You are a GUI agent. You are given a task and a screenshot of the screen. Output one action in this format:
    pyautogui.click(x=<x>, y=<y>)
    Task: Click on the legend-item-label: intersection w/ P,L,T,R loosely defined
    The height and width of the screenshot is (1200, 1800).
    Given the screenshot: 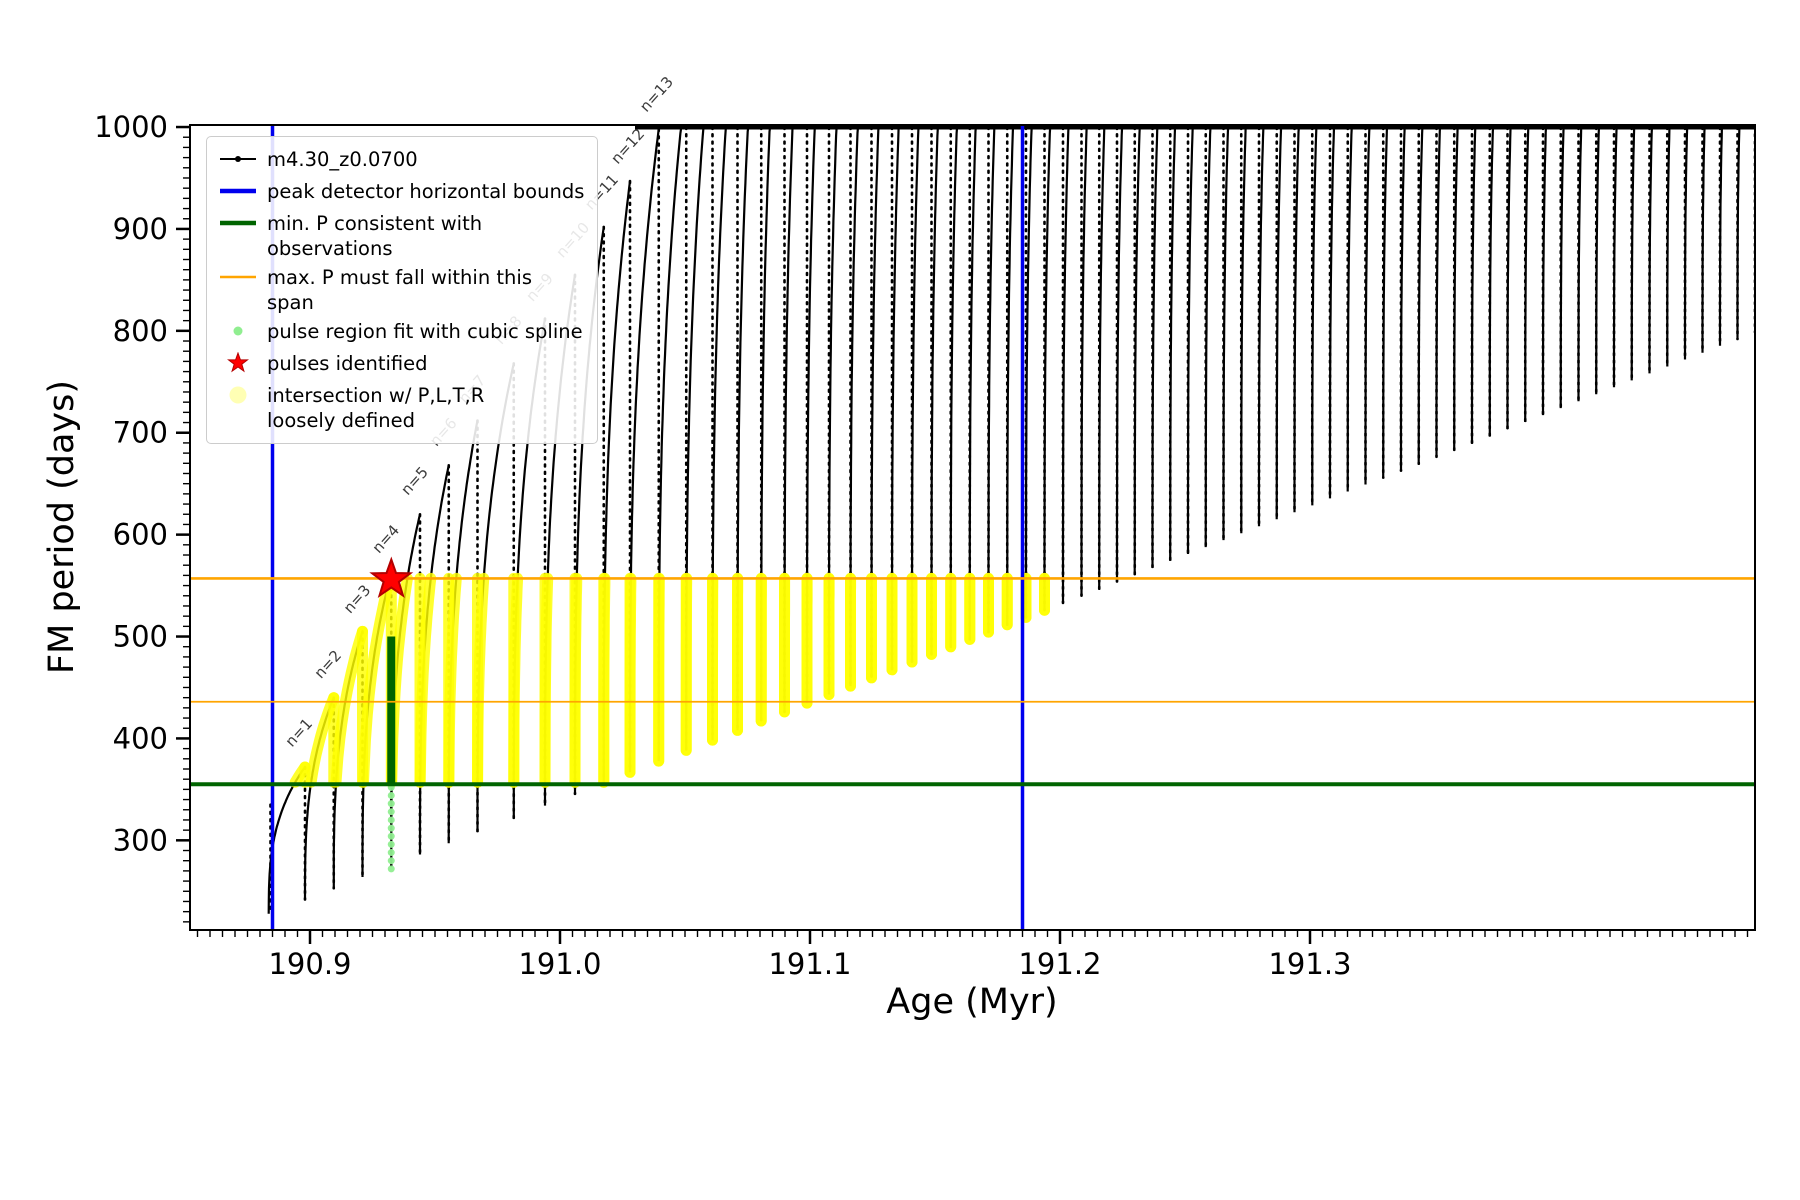 What is the action you would take?
    pyautogui.click(x=376, y=408)
    